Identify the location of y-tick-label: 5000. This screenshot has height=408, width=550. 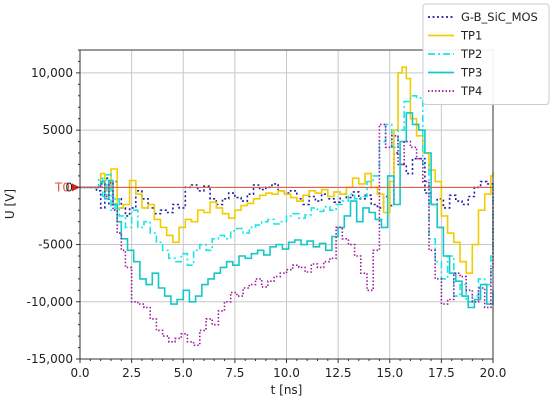
(57, 130).